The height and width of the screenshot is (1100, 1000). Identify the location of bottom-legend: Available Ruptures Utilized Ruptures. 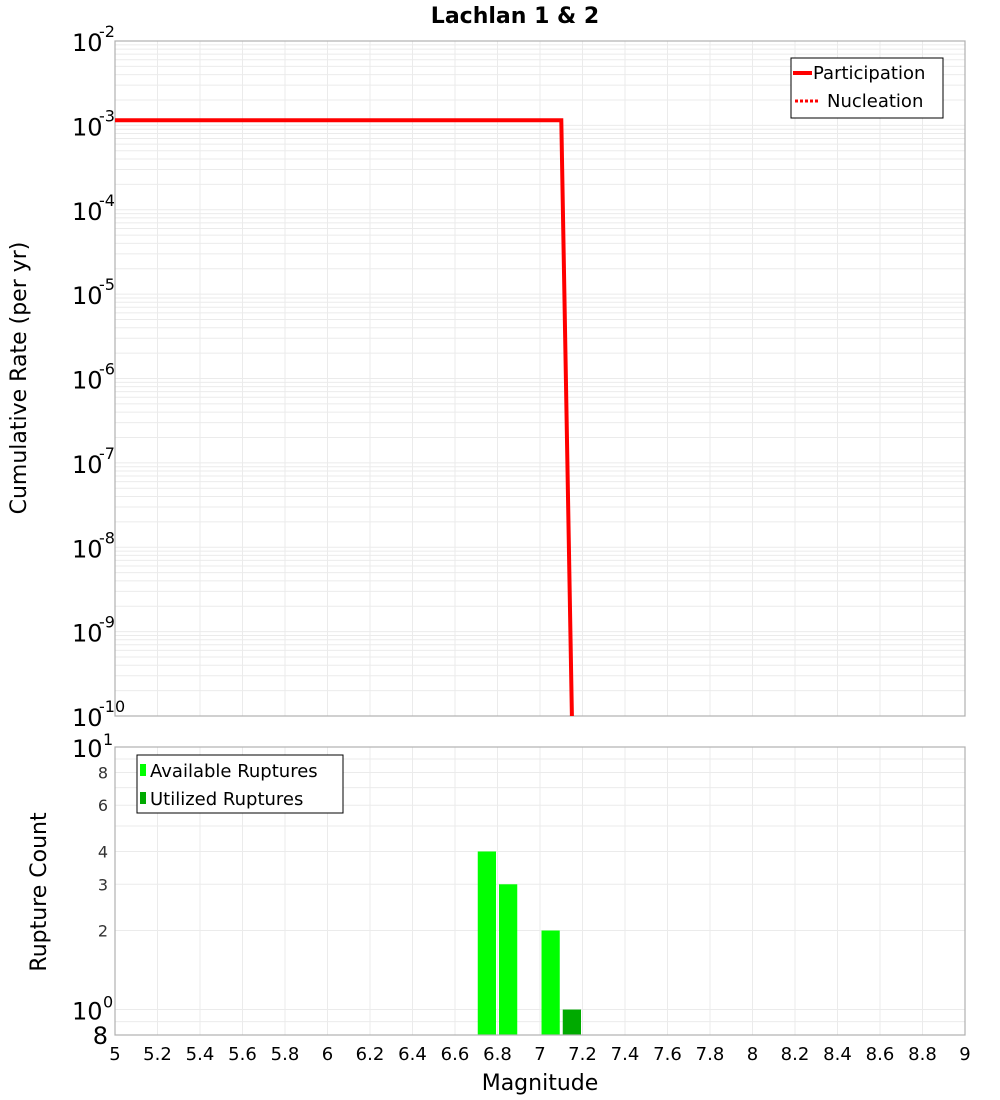
(240, 784).